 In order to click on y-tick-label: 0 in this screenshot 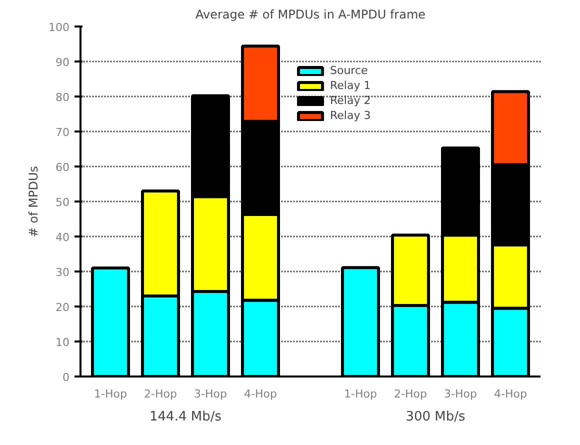, I will do `click(66, 377)`.